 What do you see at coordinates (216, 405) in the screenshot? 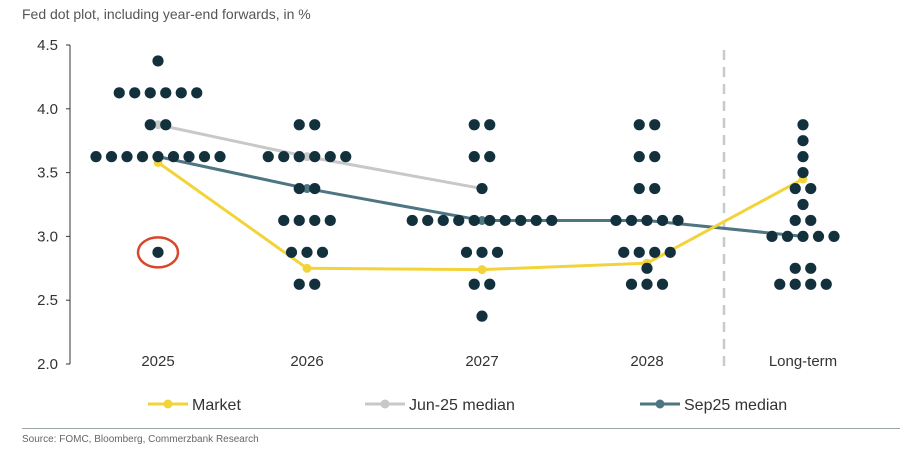
I see `legend-label: Market` at bounding box center [216, 405].